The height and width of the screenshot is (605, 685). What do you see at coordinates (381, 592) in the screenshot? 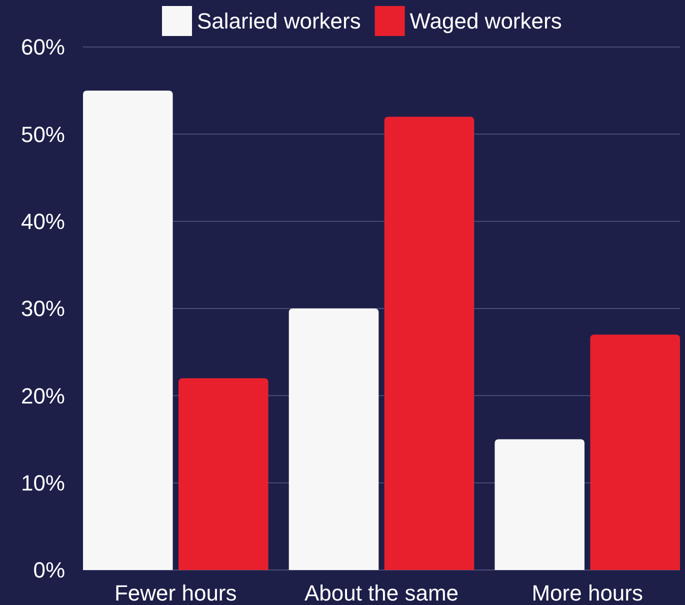
I see `x-tick-label: About the same` at bounding box center [381, 592].